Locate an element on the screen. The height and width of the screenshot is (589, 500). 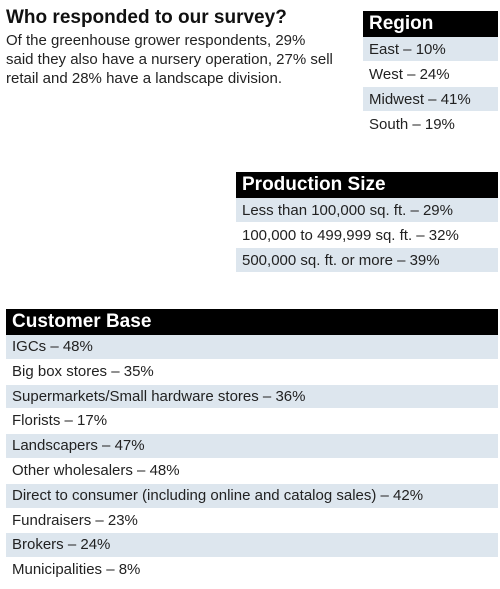
list-item: IGCs – 48% is located at coordinates (252, 347).